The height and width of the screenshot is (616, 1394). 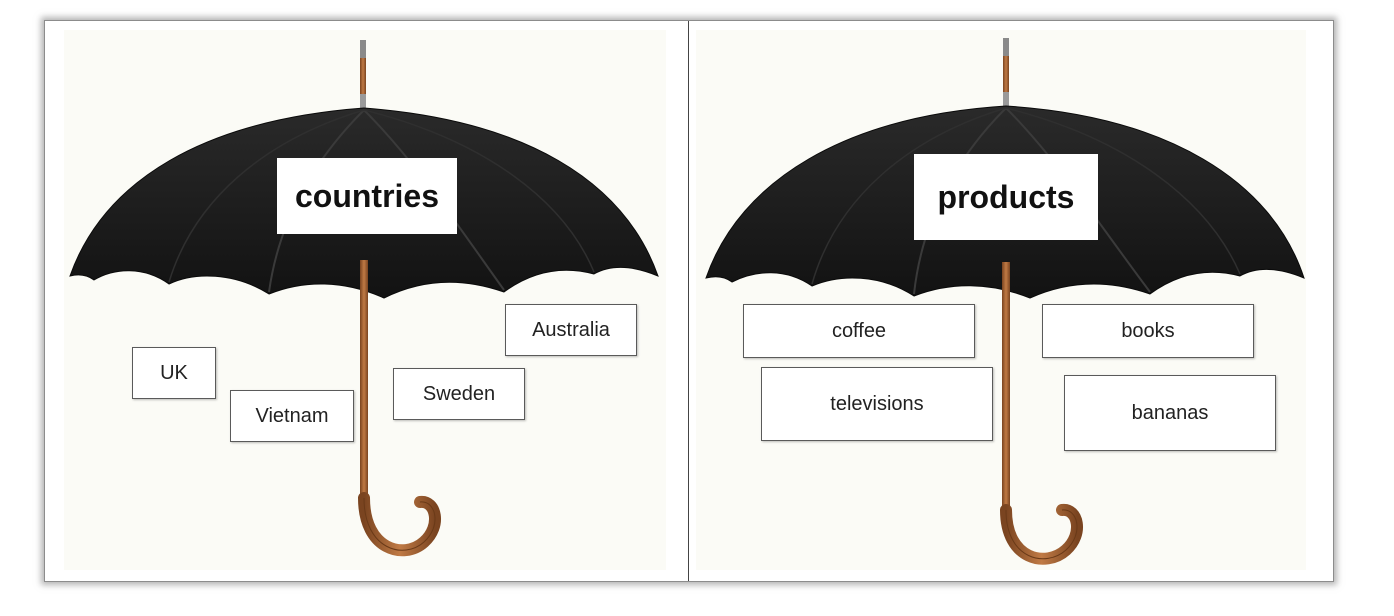 What do you see at coordinates (1006, 197) in the screenshot?
I see `products-title: products` at bounding box center [1006, 197].